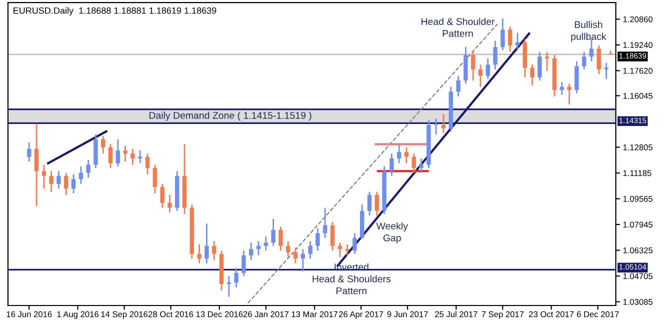 The image size is (665, 325). What do you see at coordinates (551, 314) in the screenshot?
I see `x-tick-label: 23 Oct 2017` at bounding box center [551, 314].